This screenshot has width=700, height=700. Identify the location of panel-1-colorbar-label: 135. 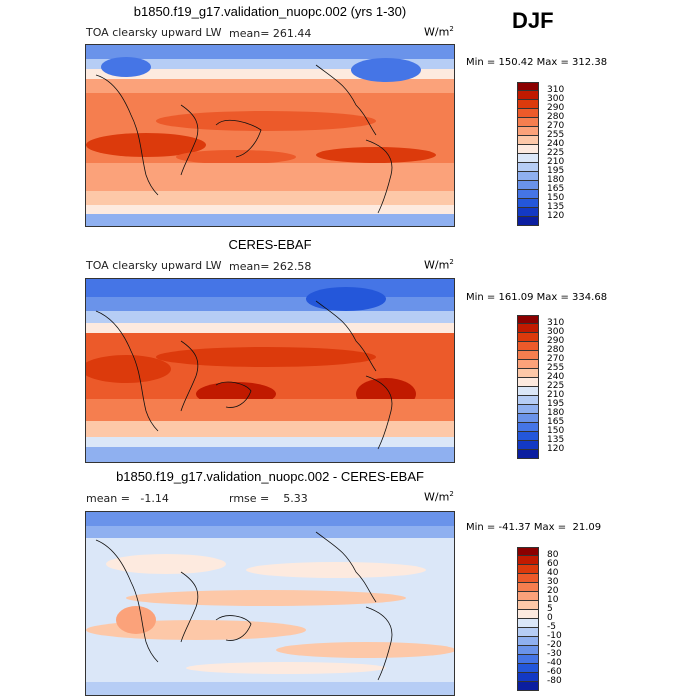
(556, 207).